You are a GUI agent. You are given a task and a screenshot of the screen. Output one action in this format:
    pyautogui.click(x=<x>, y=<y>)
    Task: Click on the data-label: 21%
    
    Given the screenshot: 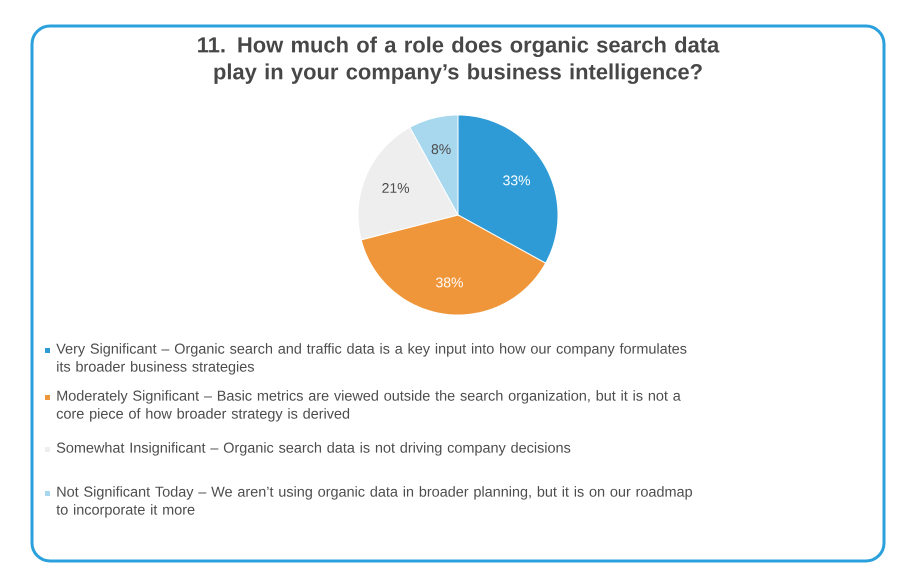 What is the action you would take?
    pyautogui.click(x=396, y=188)
    